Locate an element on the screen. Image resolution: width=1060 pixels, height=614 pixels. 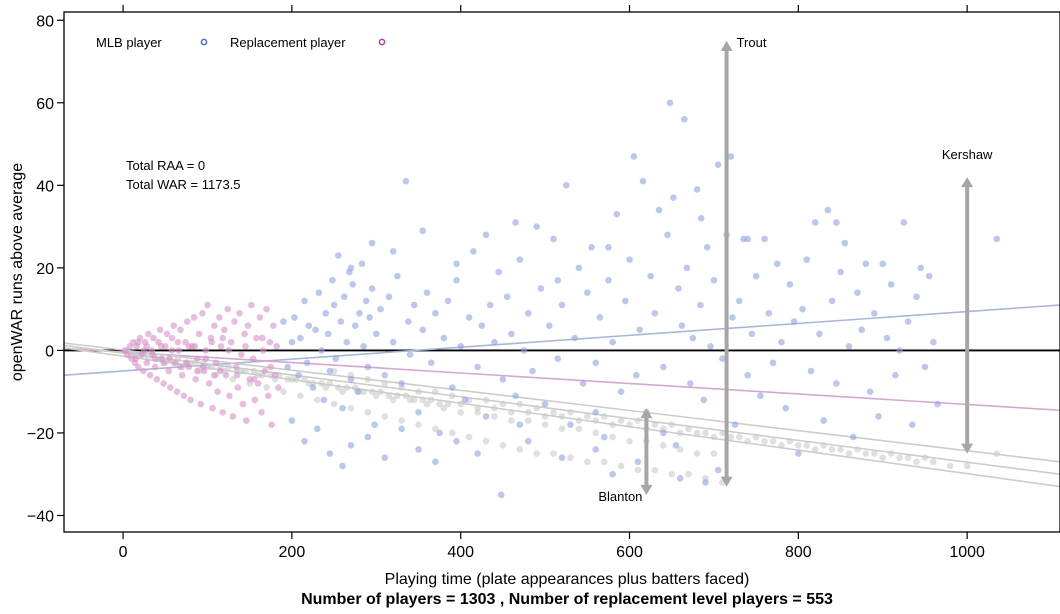
y-tick-label: 60 is located at coordinates (45, 104).